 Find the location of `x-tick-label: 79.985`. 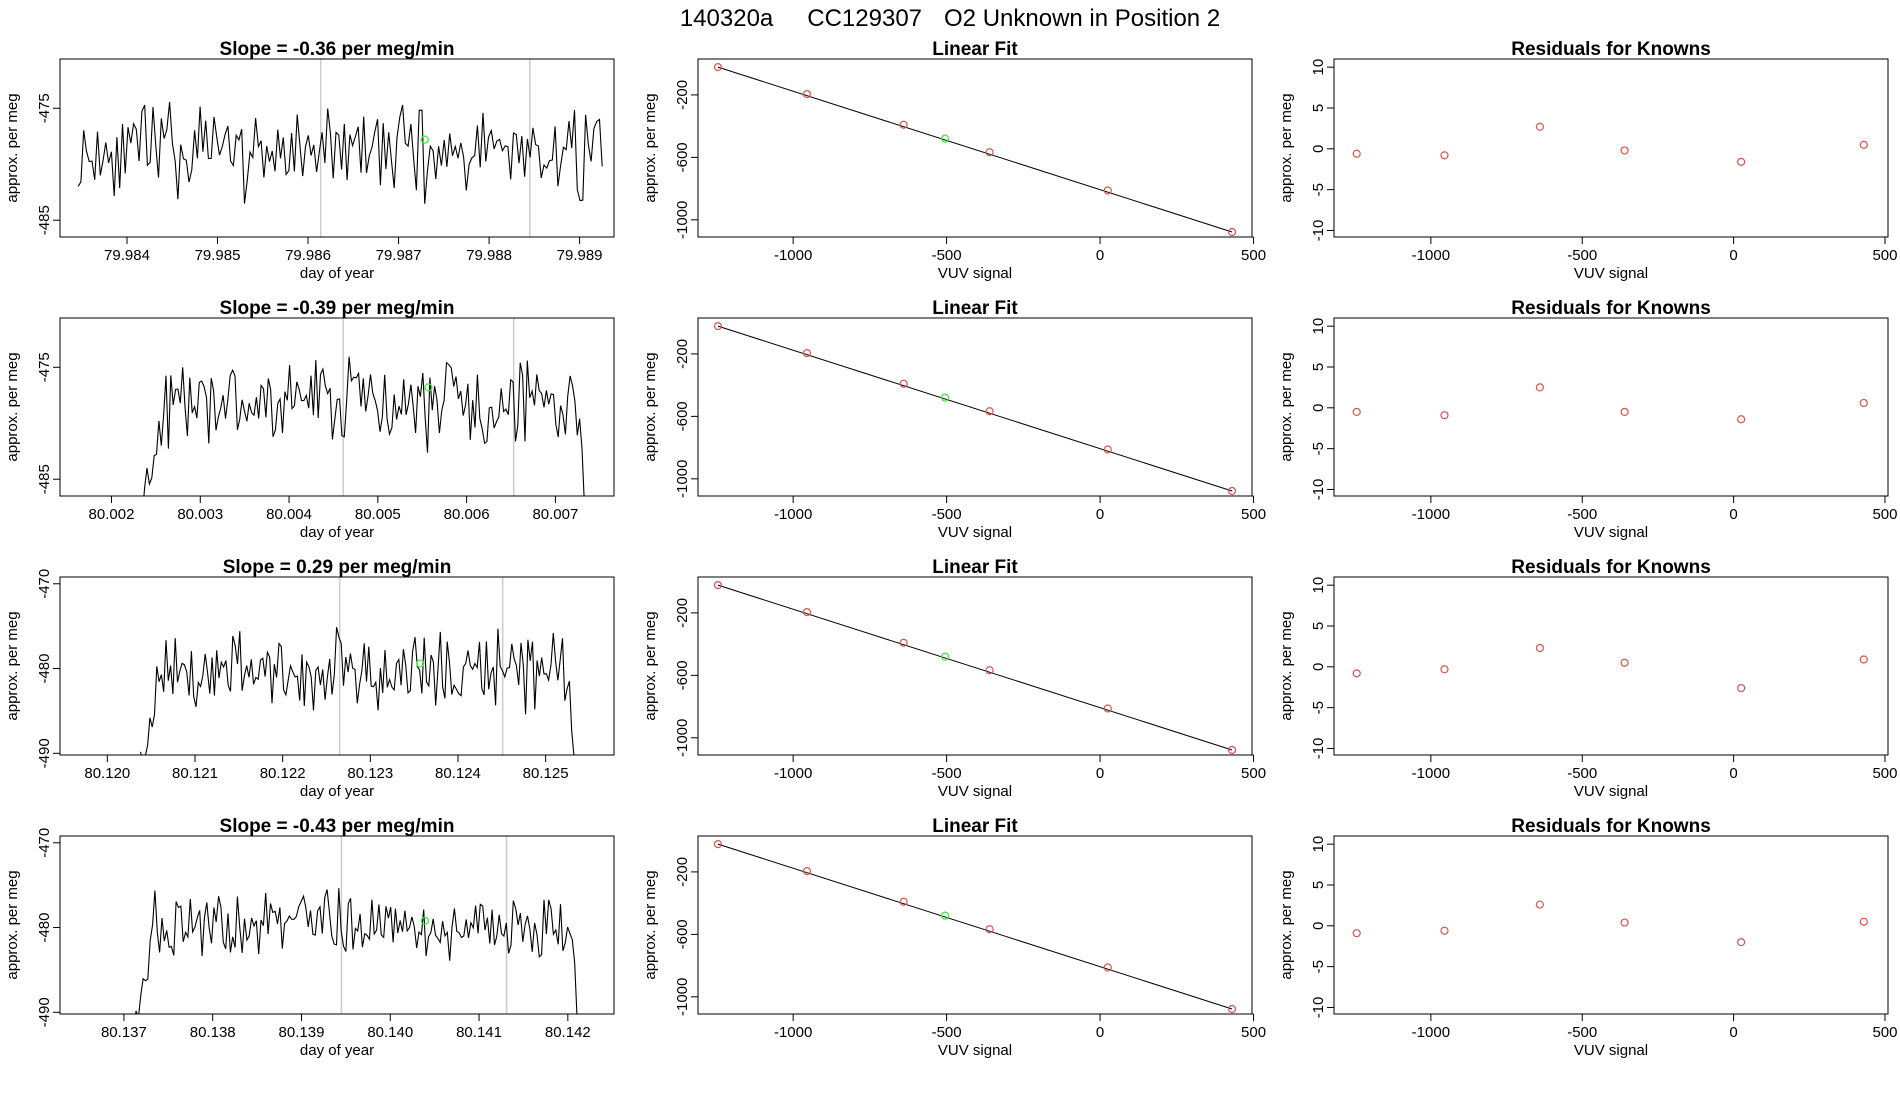

x-tick-label: 79.985 is located at coordinates (218, 255).